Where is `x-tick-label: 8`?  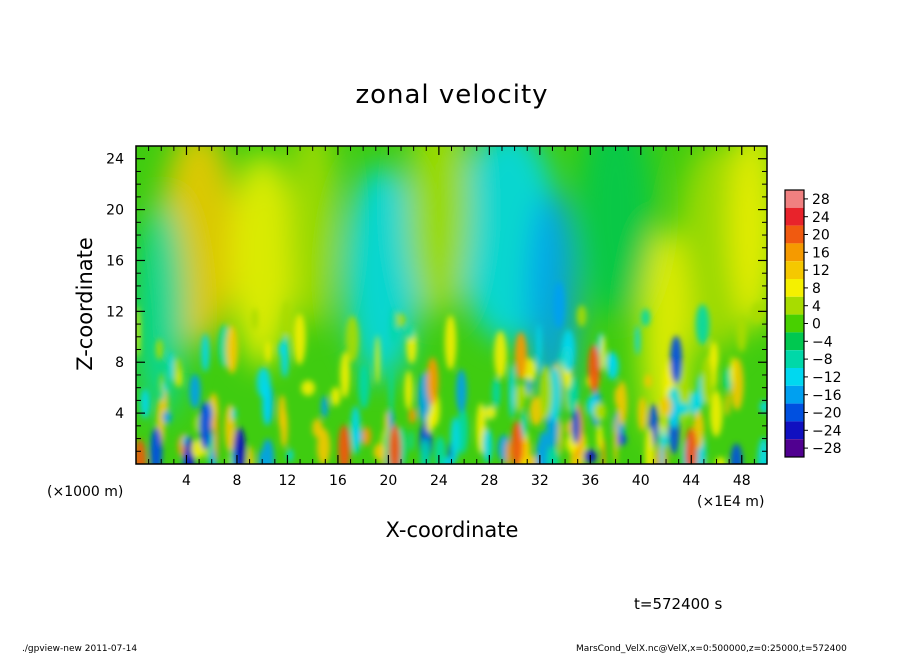
x-tick-label: 8 is located at coordinates (236, 481).